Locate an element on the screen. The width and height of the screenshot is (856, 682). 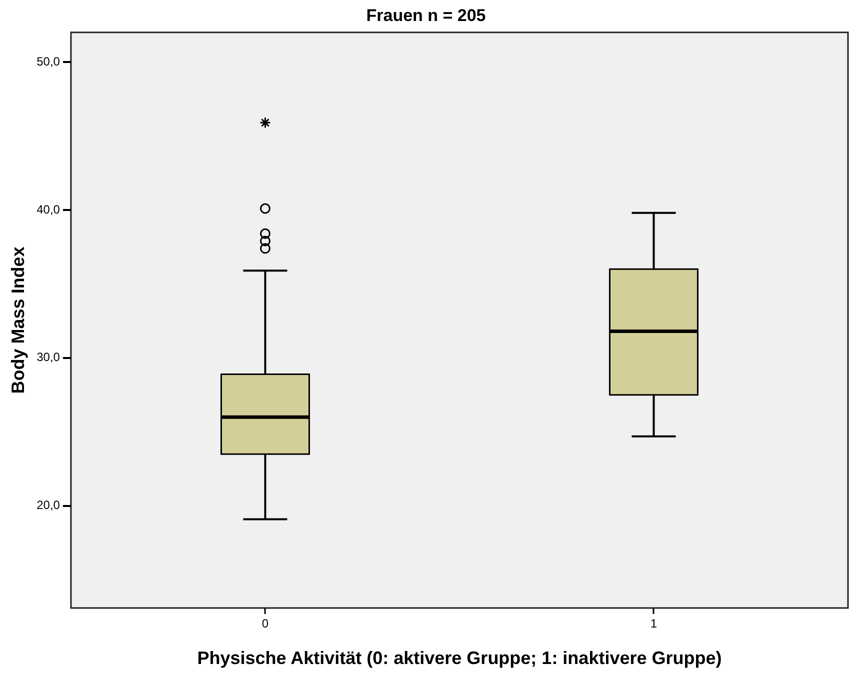
chart-title: Frauen n = 205 is located at coordinates (426, 15).